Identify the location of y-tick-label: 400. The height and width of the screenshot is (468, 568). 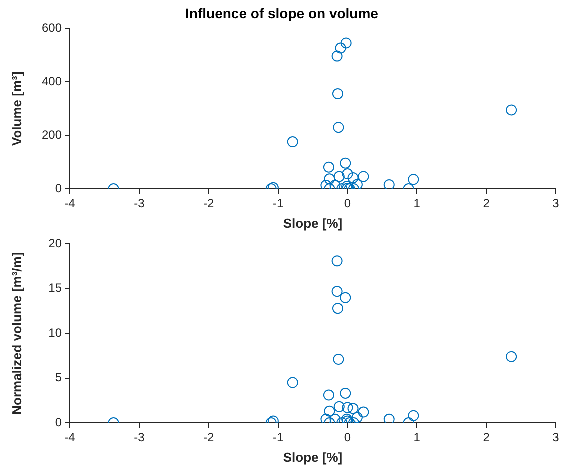
(52, 81).